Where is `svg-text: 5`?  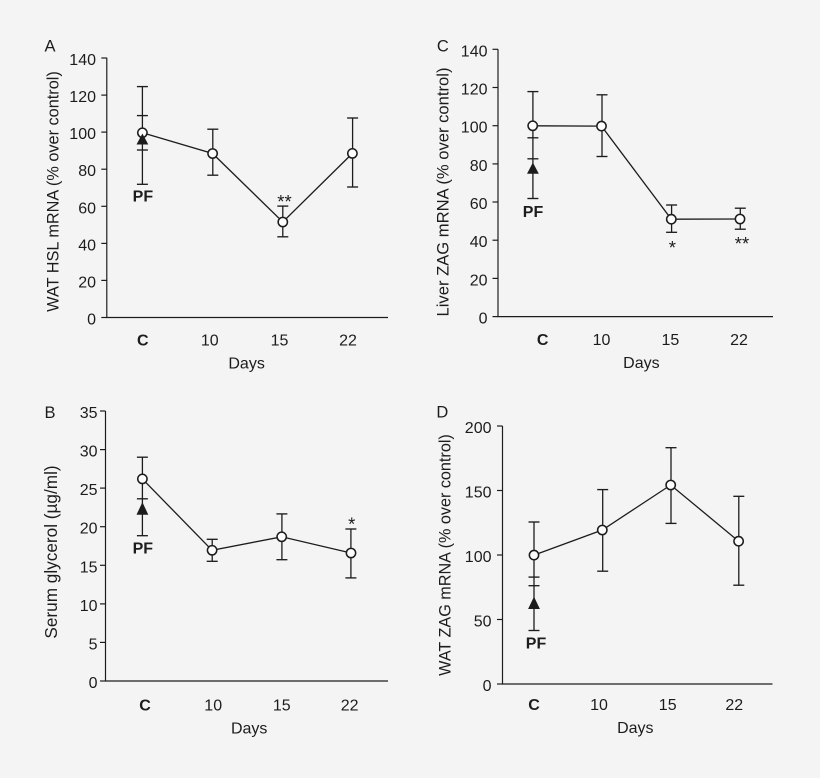
svg-text: 5 is located at coordinates (93, 644).